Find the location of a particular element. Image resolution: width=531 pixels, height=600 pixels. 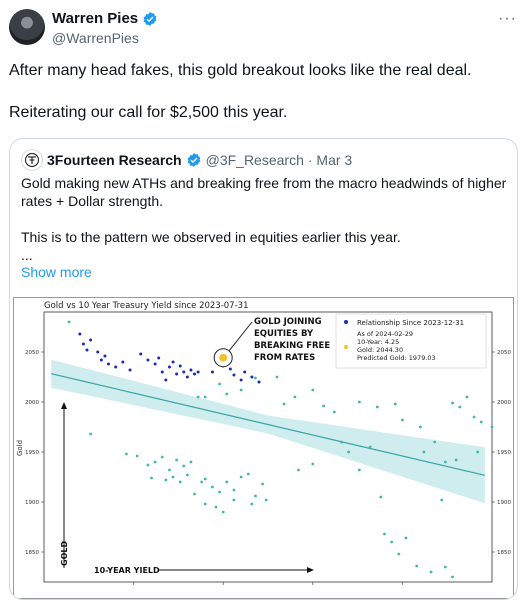

annotation-line-2: EQUITIES BY is located at coordinates (284, 334).